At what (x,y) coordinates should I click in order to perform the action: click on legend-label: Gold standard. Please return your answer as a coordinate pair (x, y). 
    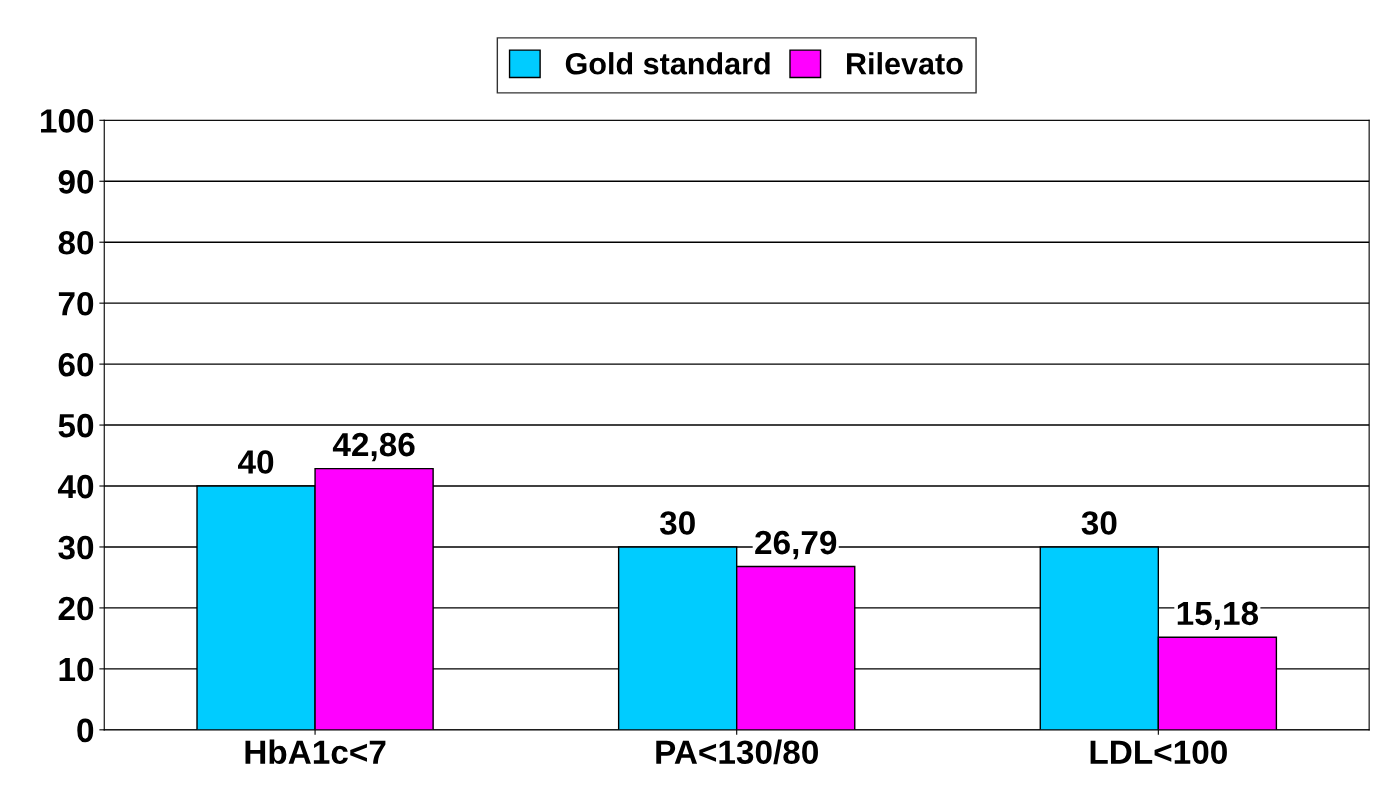
    Looking at the image, I should click on (667, 63).